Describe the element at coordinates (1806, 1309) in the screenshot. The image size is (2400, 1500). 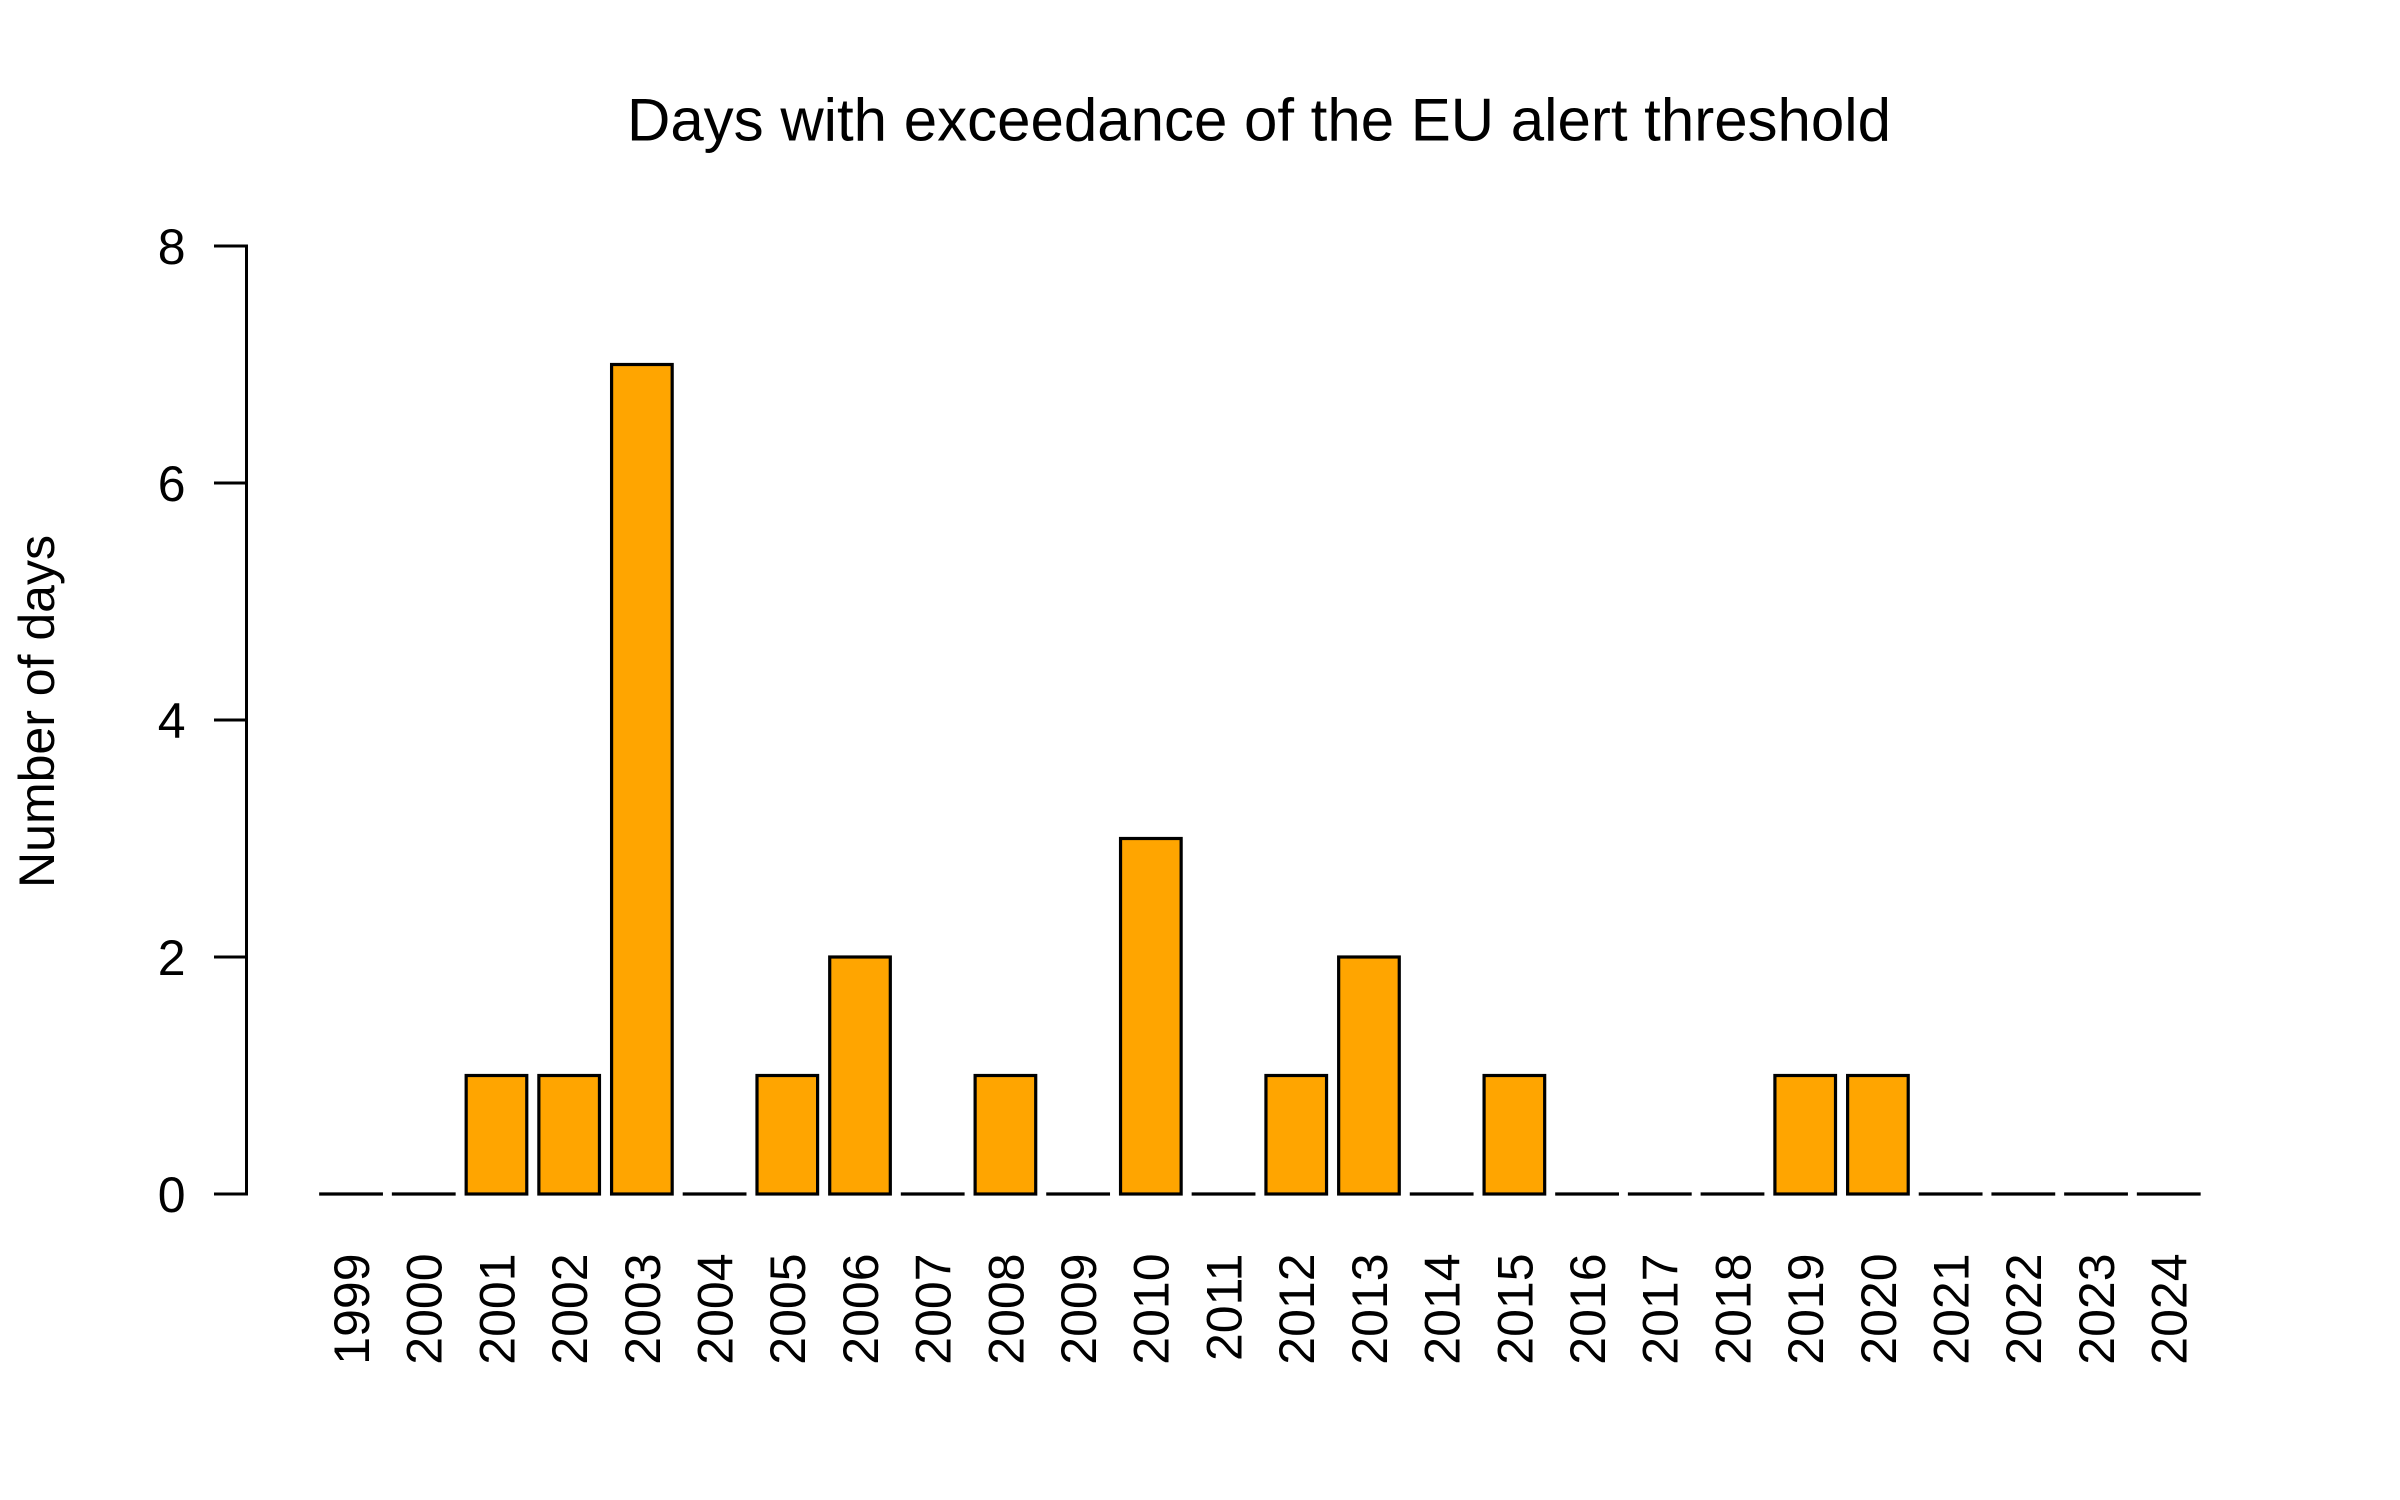
I see `svg-text: 2019` at that location.